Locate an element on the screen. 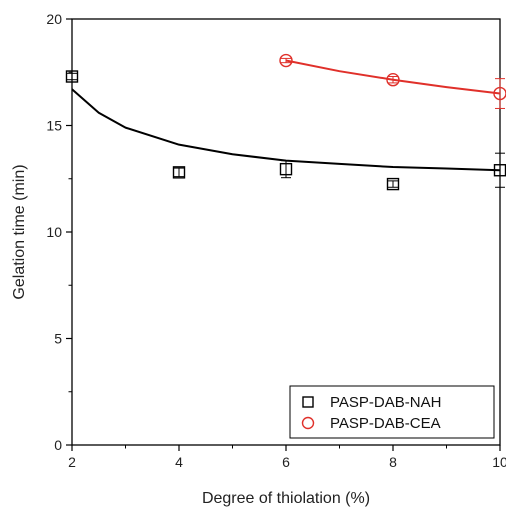  legend-label: PASP-DAB-CEA is located at coordinates (385, 423).